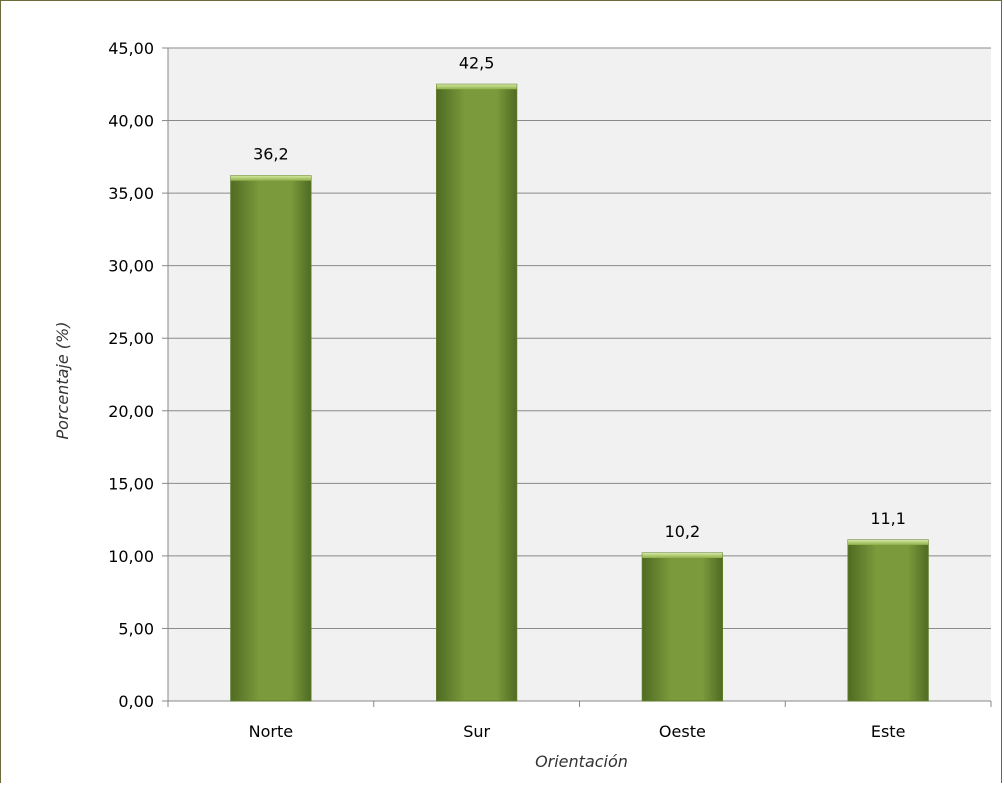 The image size is (1004, 785). Describe the element at coordinates (131, 483) in the screenshot. I see `y-tick-label: 15,00` at that location.